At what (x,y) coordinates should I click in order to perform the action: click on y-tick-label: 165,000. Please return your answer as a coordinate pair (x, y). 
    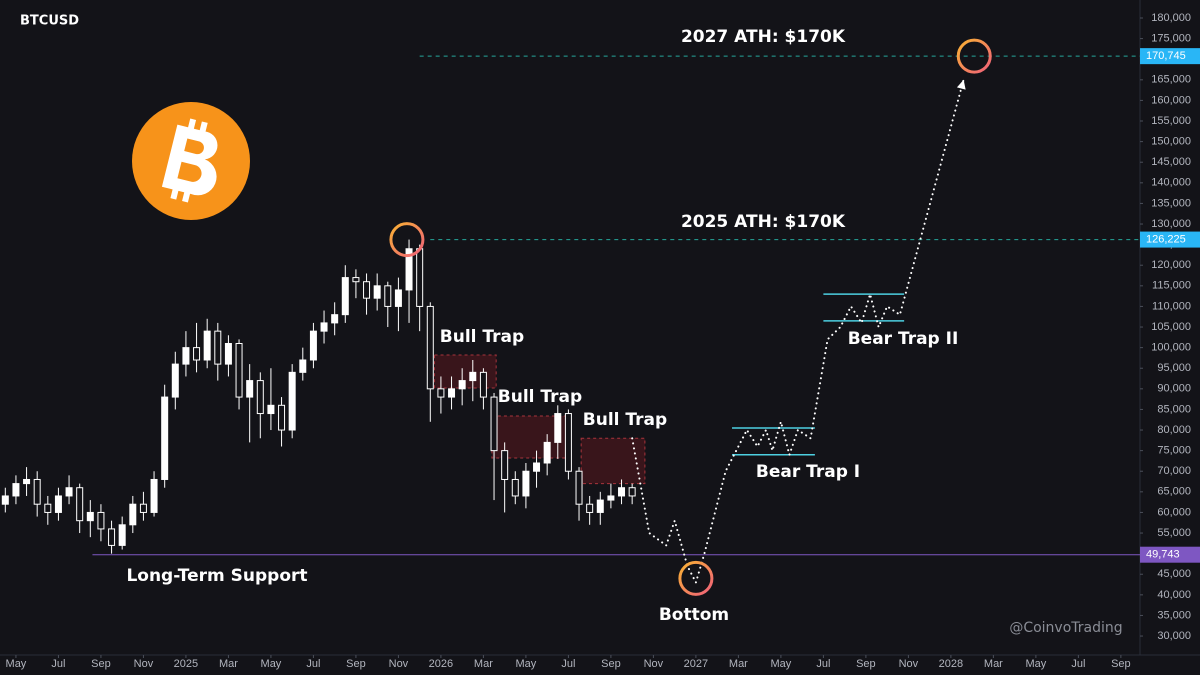
    Looking at the image, I should click on (1171, 80).